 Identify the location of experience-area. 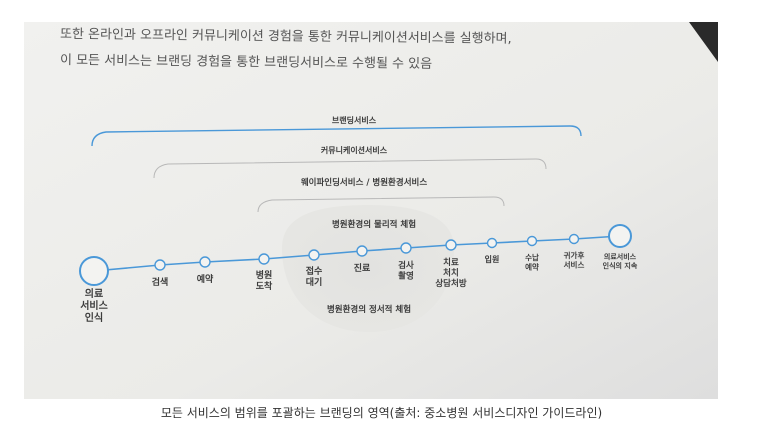
(368, 268).